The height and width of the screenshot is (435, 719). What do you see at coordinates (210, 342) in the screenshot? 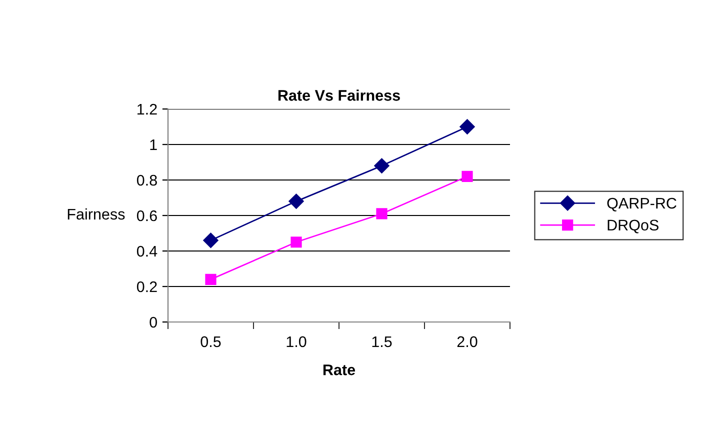
I see `x-tick-label: 0.5` at bounding box center [210, 342].